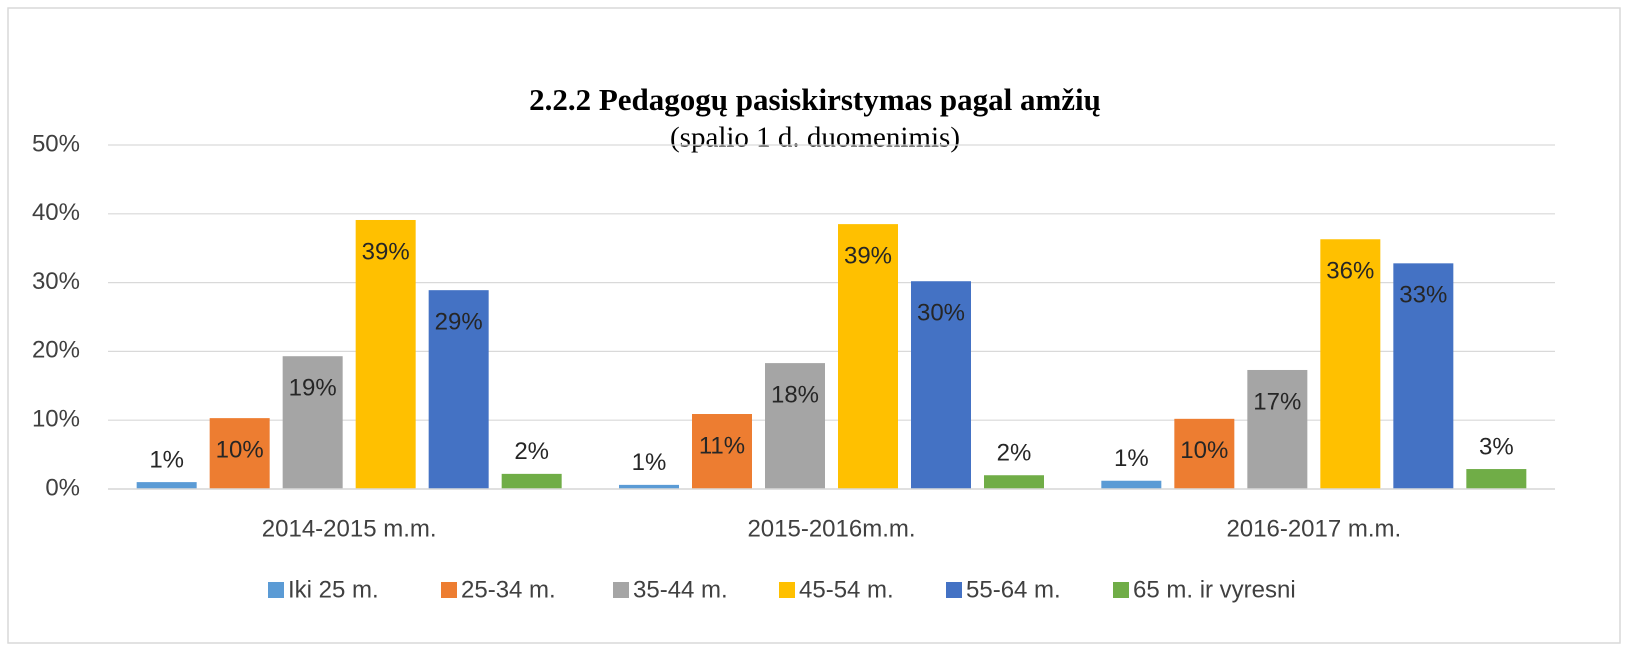 The width and height of the screenshot is (1628, 651). Describe the element at coordinates (1277, 401) in the screenshot. I see `value-label: 17%` at that location.